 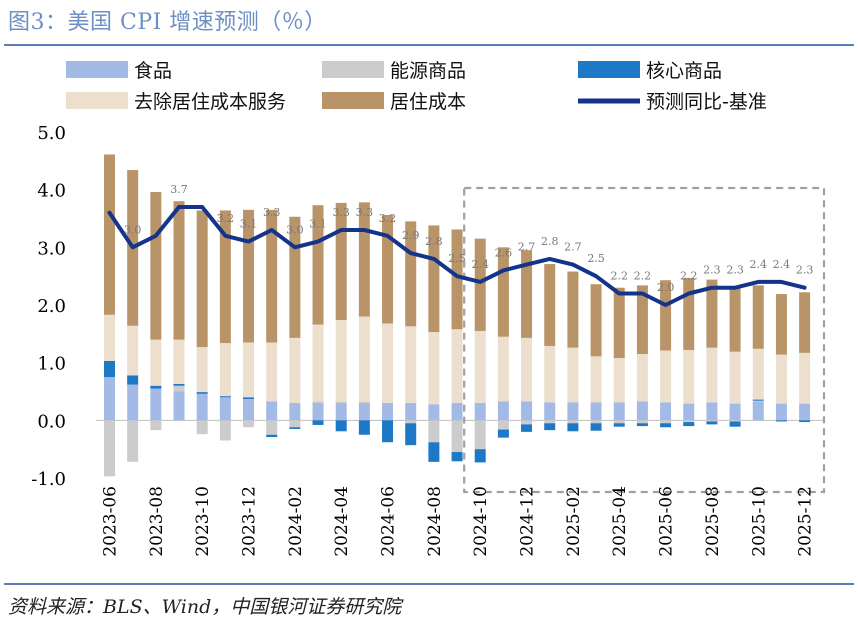 I want to click on line-value-label: 2.6, so click(x=504, y=252).